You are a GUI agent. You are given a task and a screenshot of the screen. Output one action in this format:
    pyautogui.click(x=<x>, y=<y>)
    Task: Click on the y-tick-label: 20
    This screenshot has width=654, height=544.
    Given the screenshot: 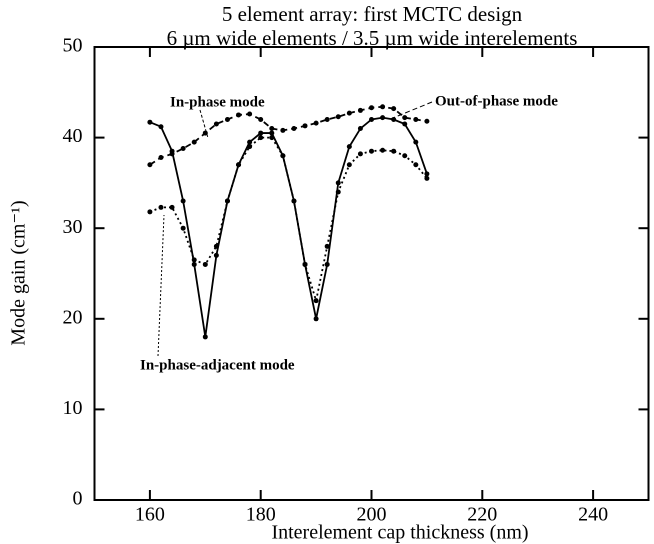 What is the action you would take?
    pyautogui.click(x=73, y=317)
    